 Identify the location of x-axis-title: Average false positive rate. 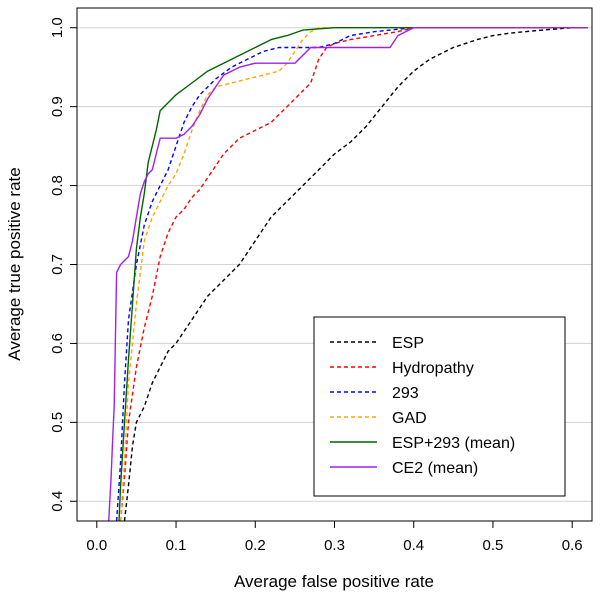
(334, 581).